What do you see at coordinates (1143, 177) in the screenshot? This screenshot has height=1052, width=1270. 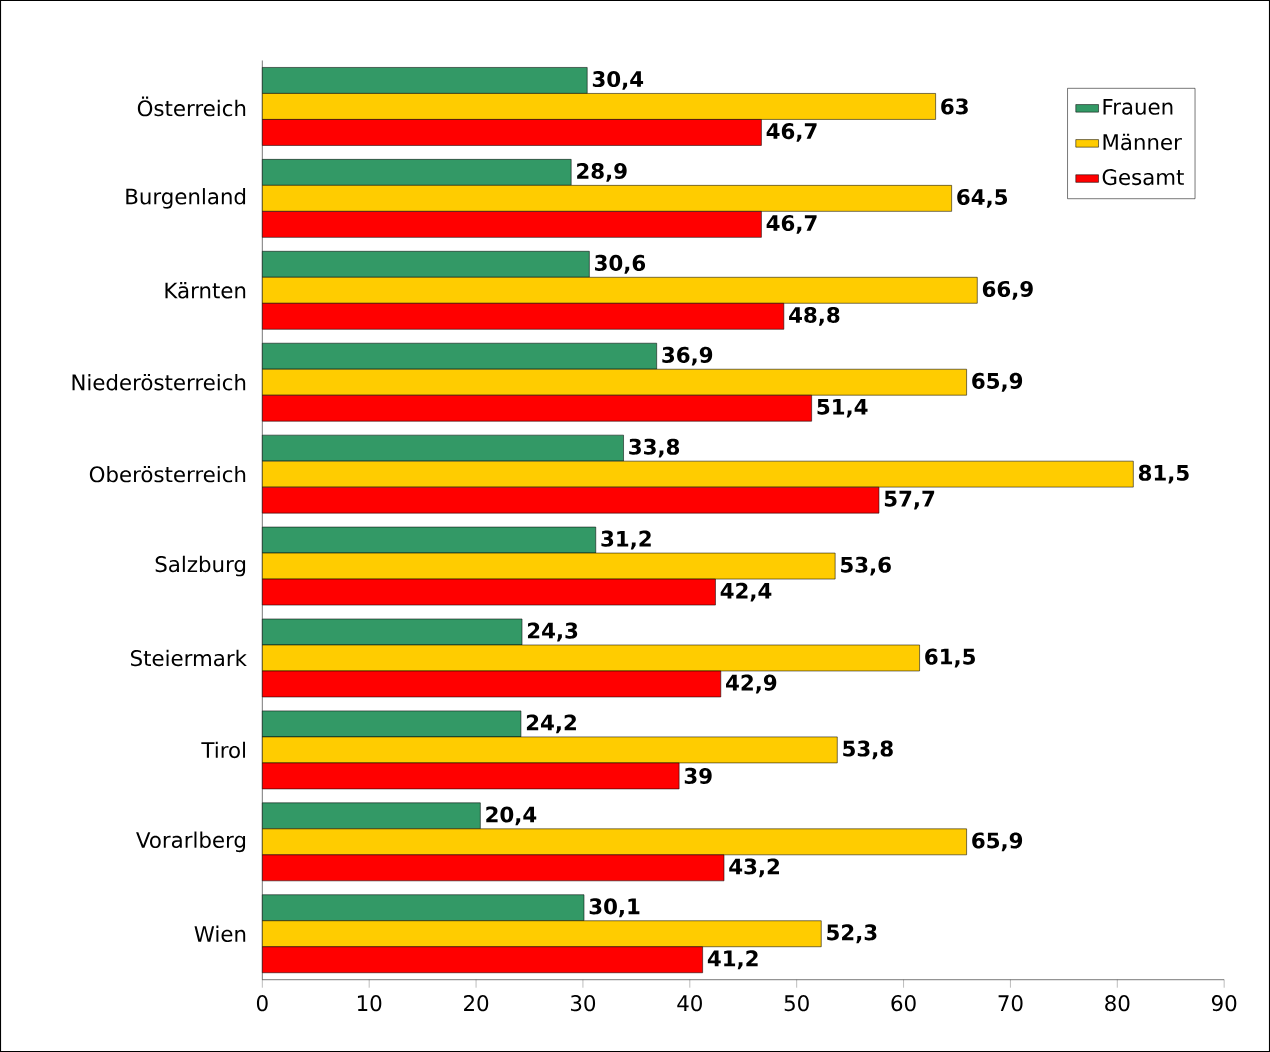 I see `legend-label: Gesamt` at bounding box center [1143, 177].